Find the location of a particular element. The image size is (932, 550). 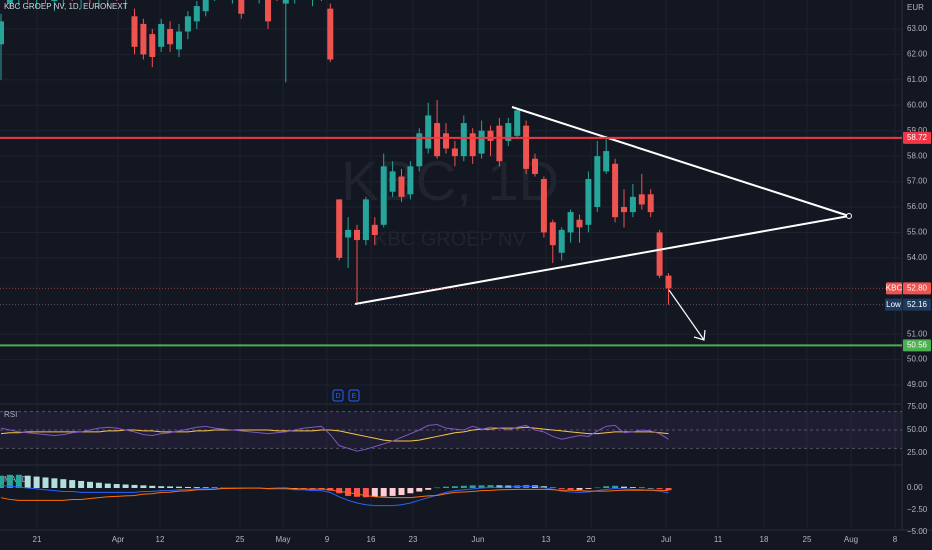

y-tick-label: 0.00 is located at coordinates (915, 487).